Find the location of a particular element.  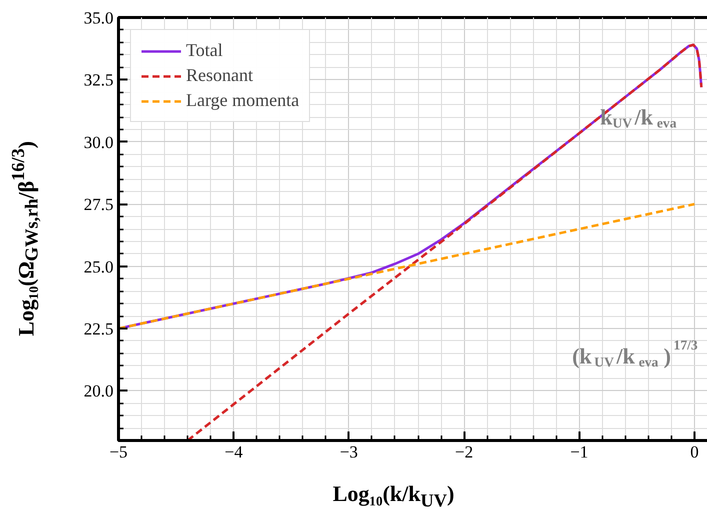

y-tick-label: 35.0 is located at coordinates (99, 18).